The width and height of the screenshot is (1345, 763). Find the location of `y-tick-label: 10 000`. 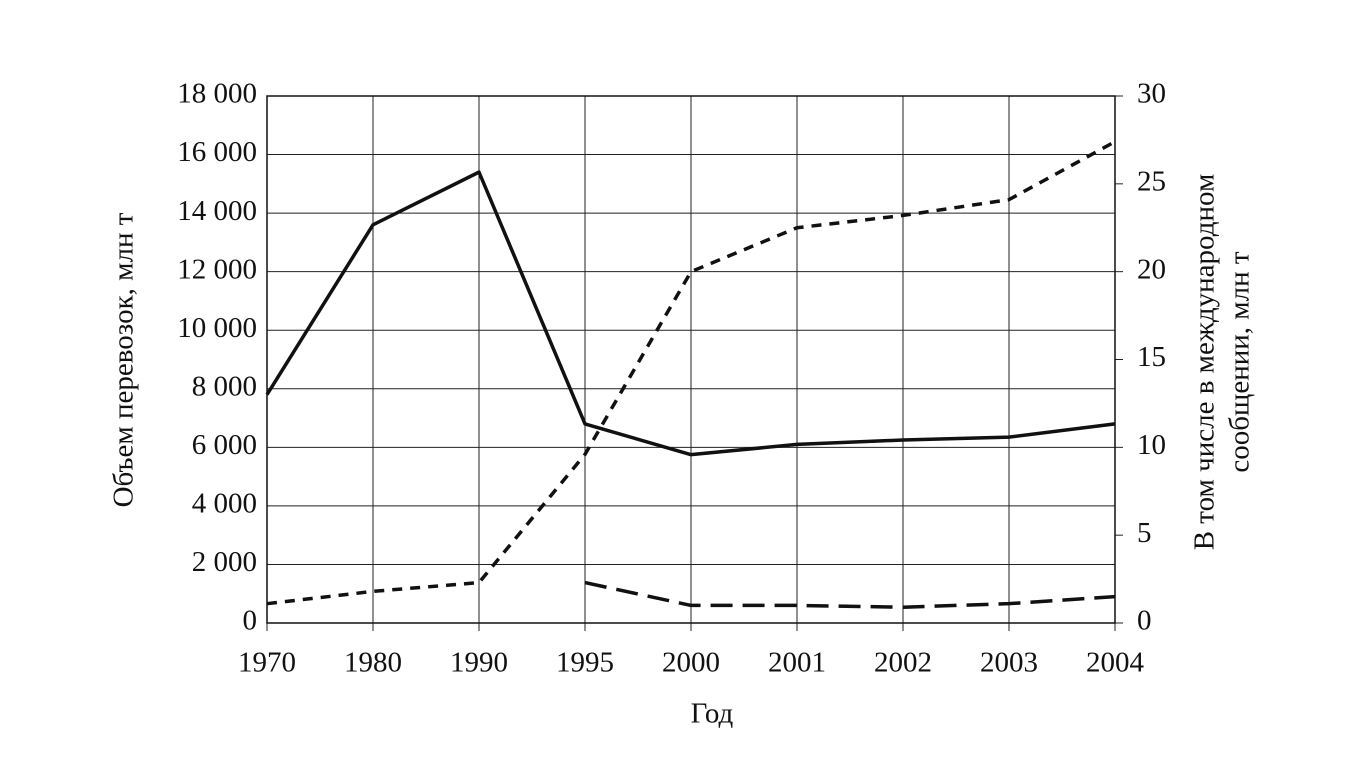

y-tick-label: 10 000 is located at coordinates (217, 328).